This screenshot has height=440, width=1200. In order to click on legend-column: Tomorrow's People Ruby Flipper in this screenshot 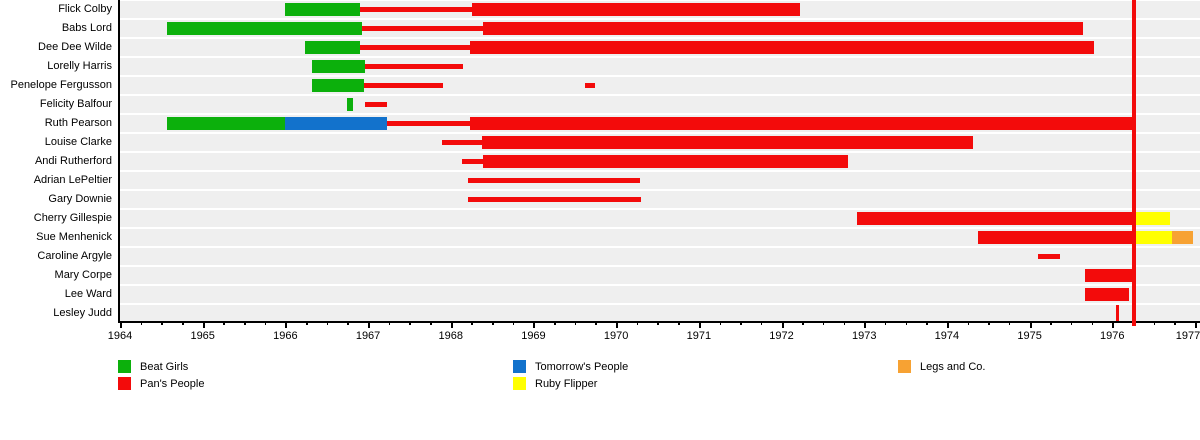, I will do `click(570, 375)`.